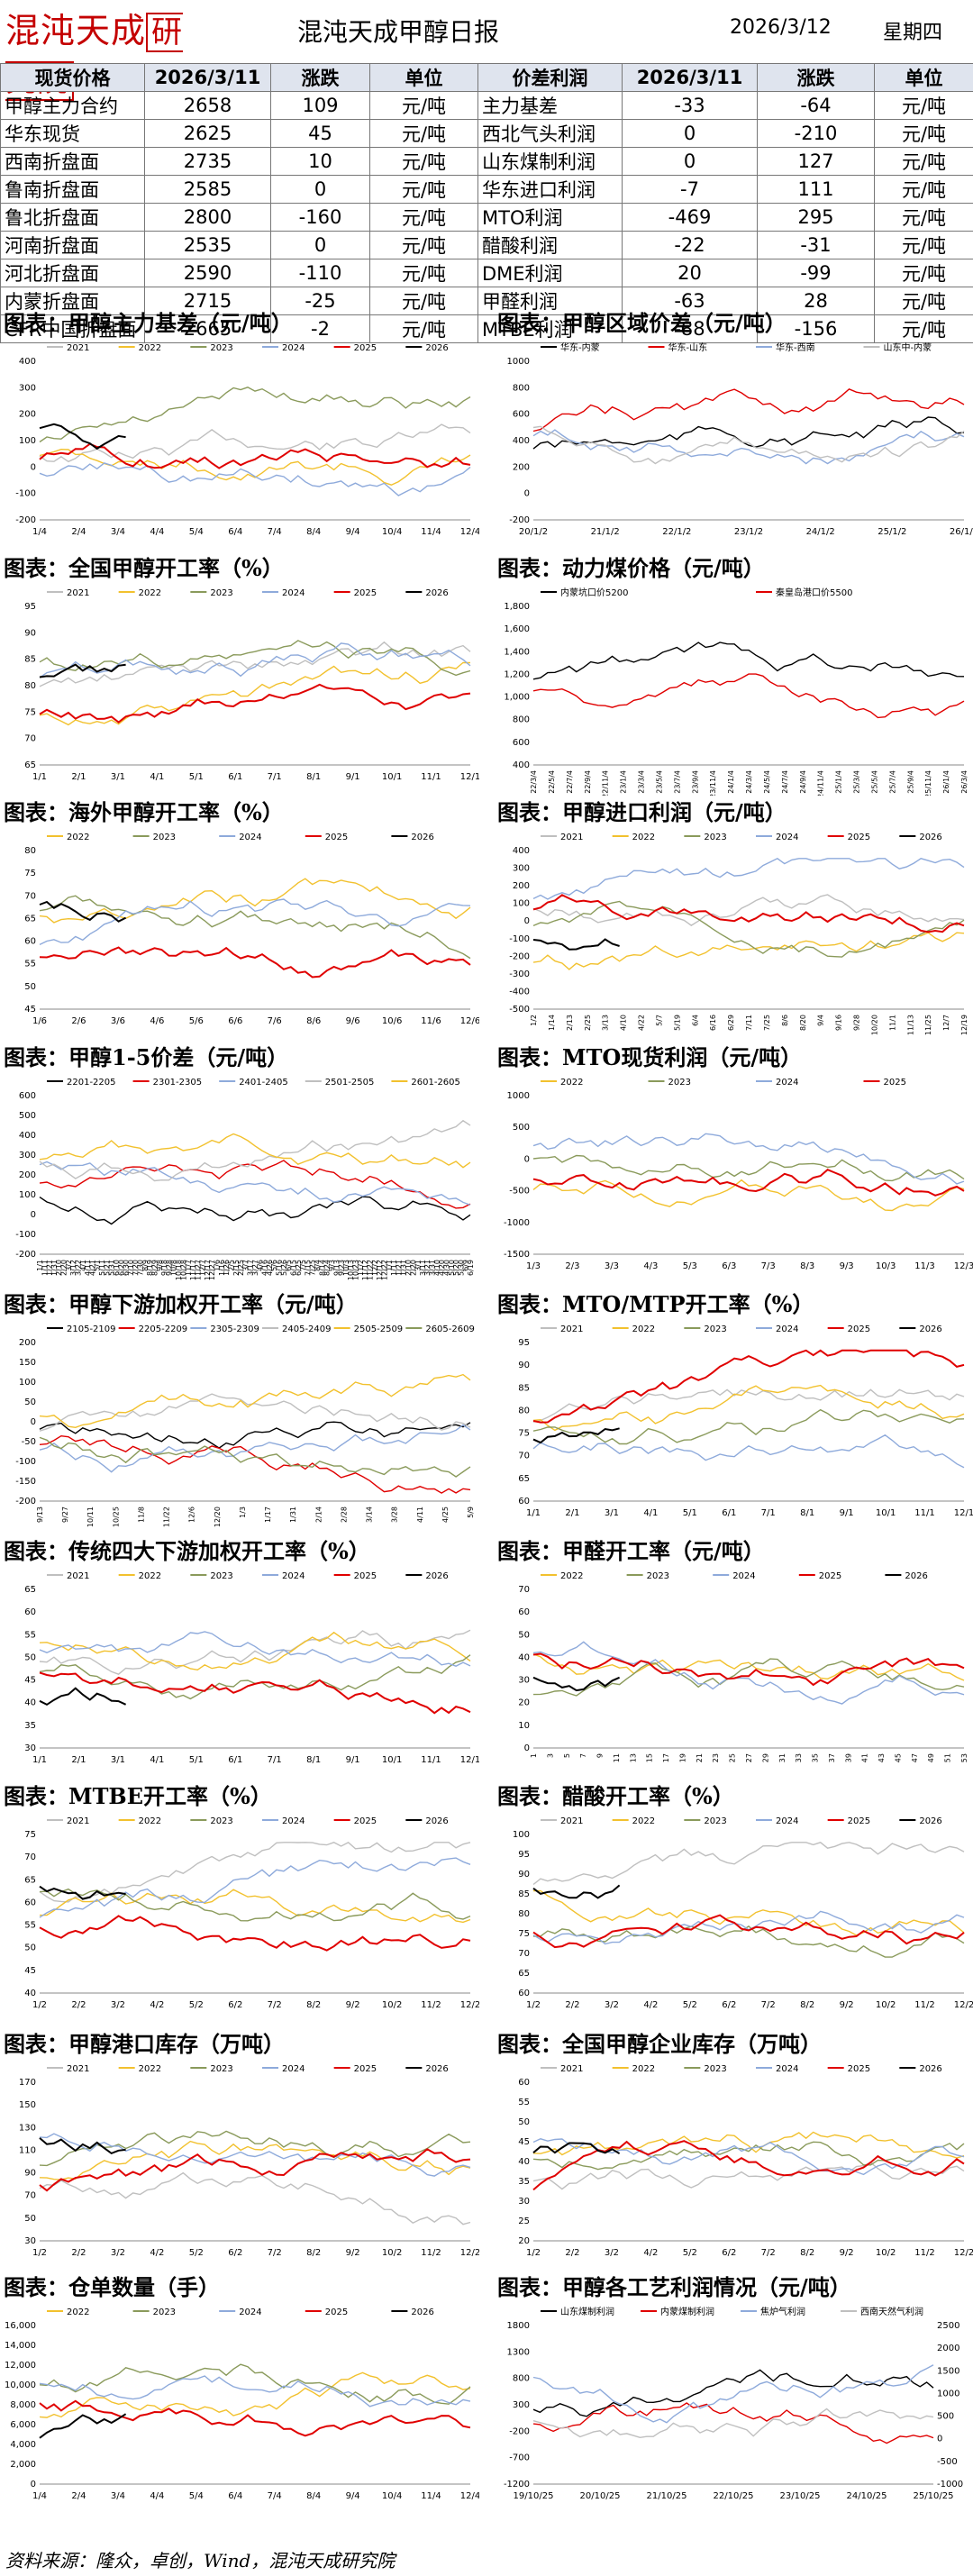 This screenshot has width=973, height=2576. I want to click on y-tick-label: -500, so click(519, 1010).